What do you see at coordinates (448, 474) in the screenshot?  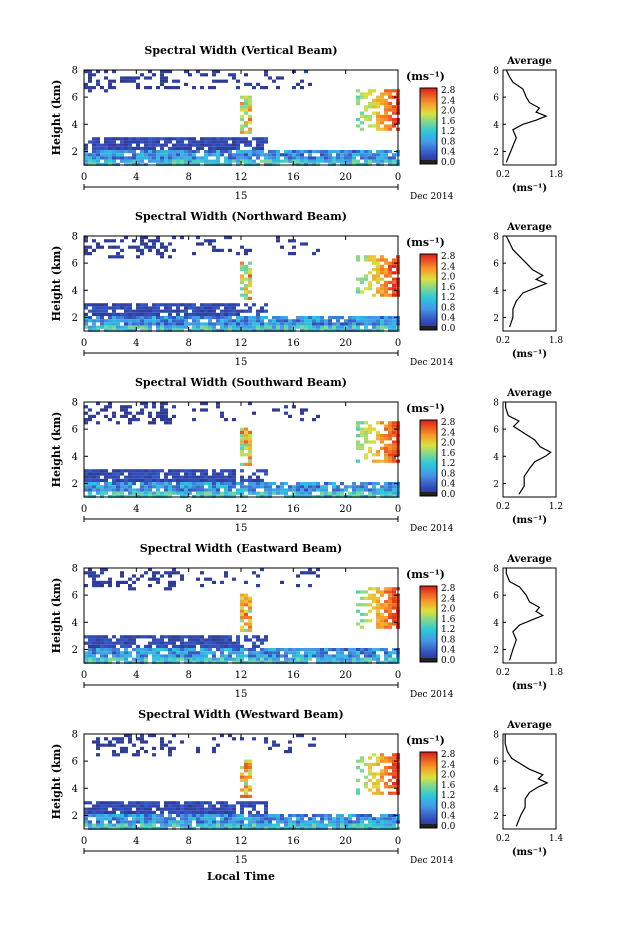 I see `colorbar-tick-label: 0.8` at bounding box center [448, 474].